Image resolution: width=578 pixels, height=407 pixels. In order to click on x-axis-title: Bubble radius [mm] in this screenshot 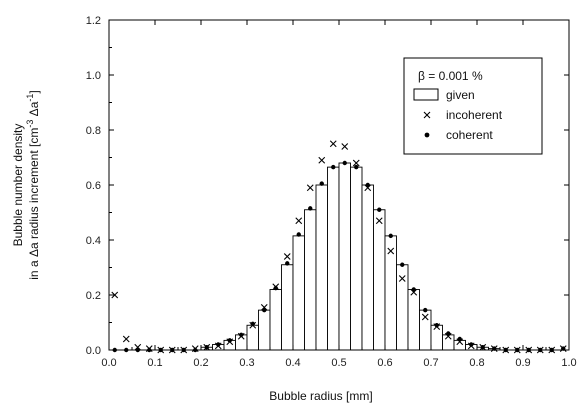, I will do `click(320, 396)`.